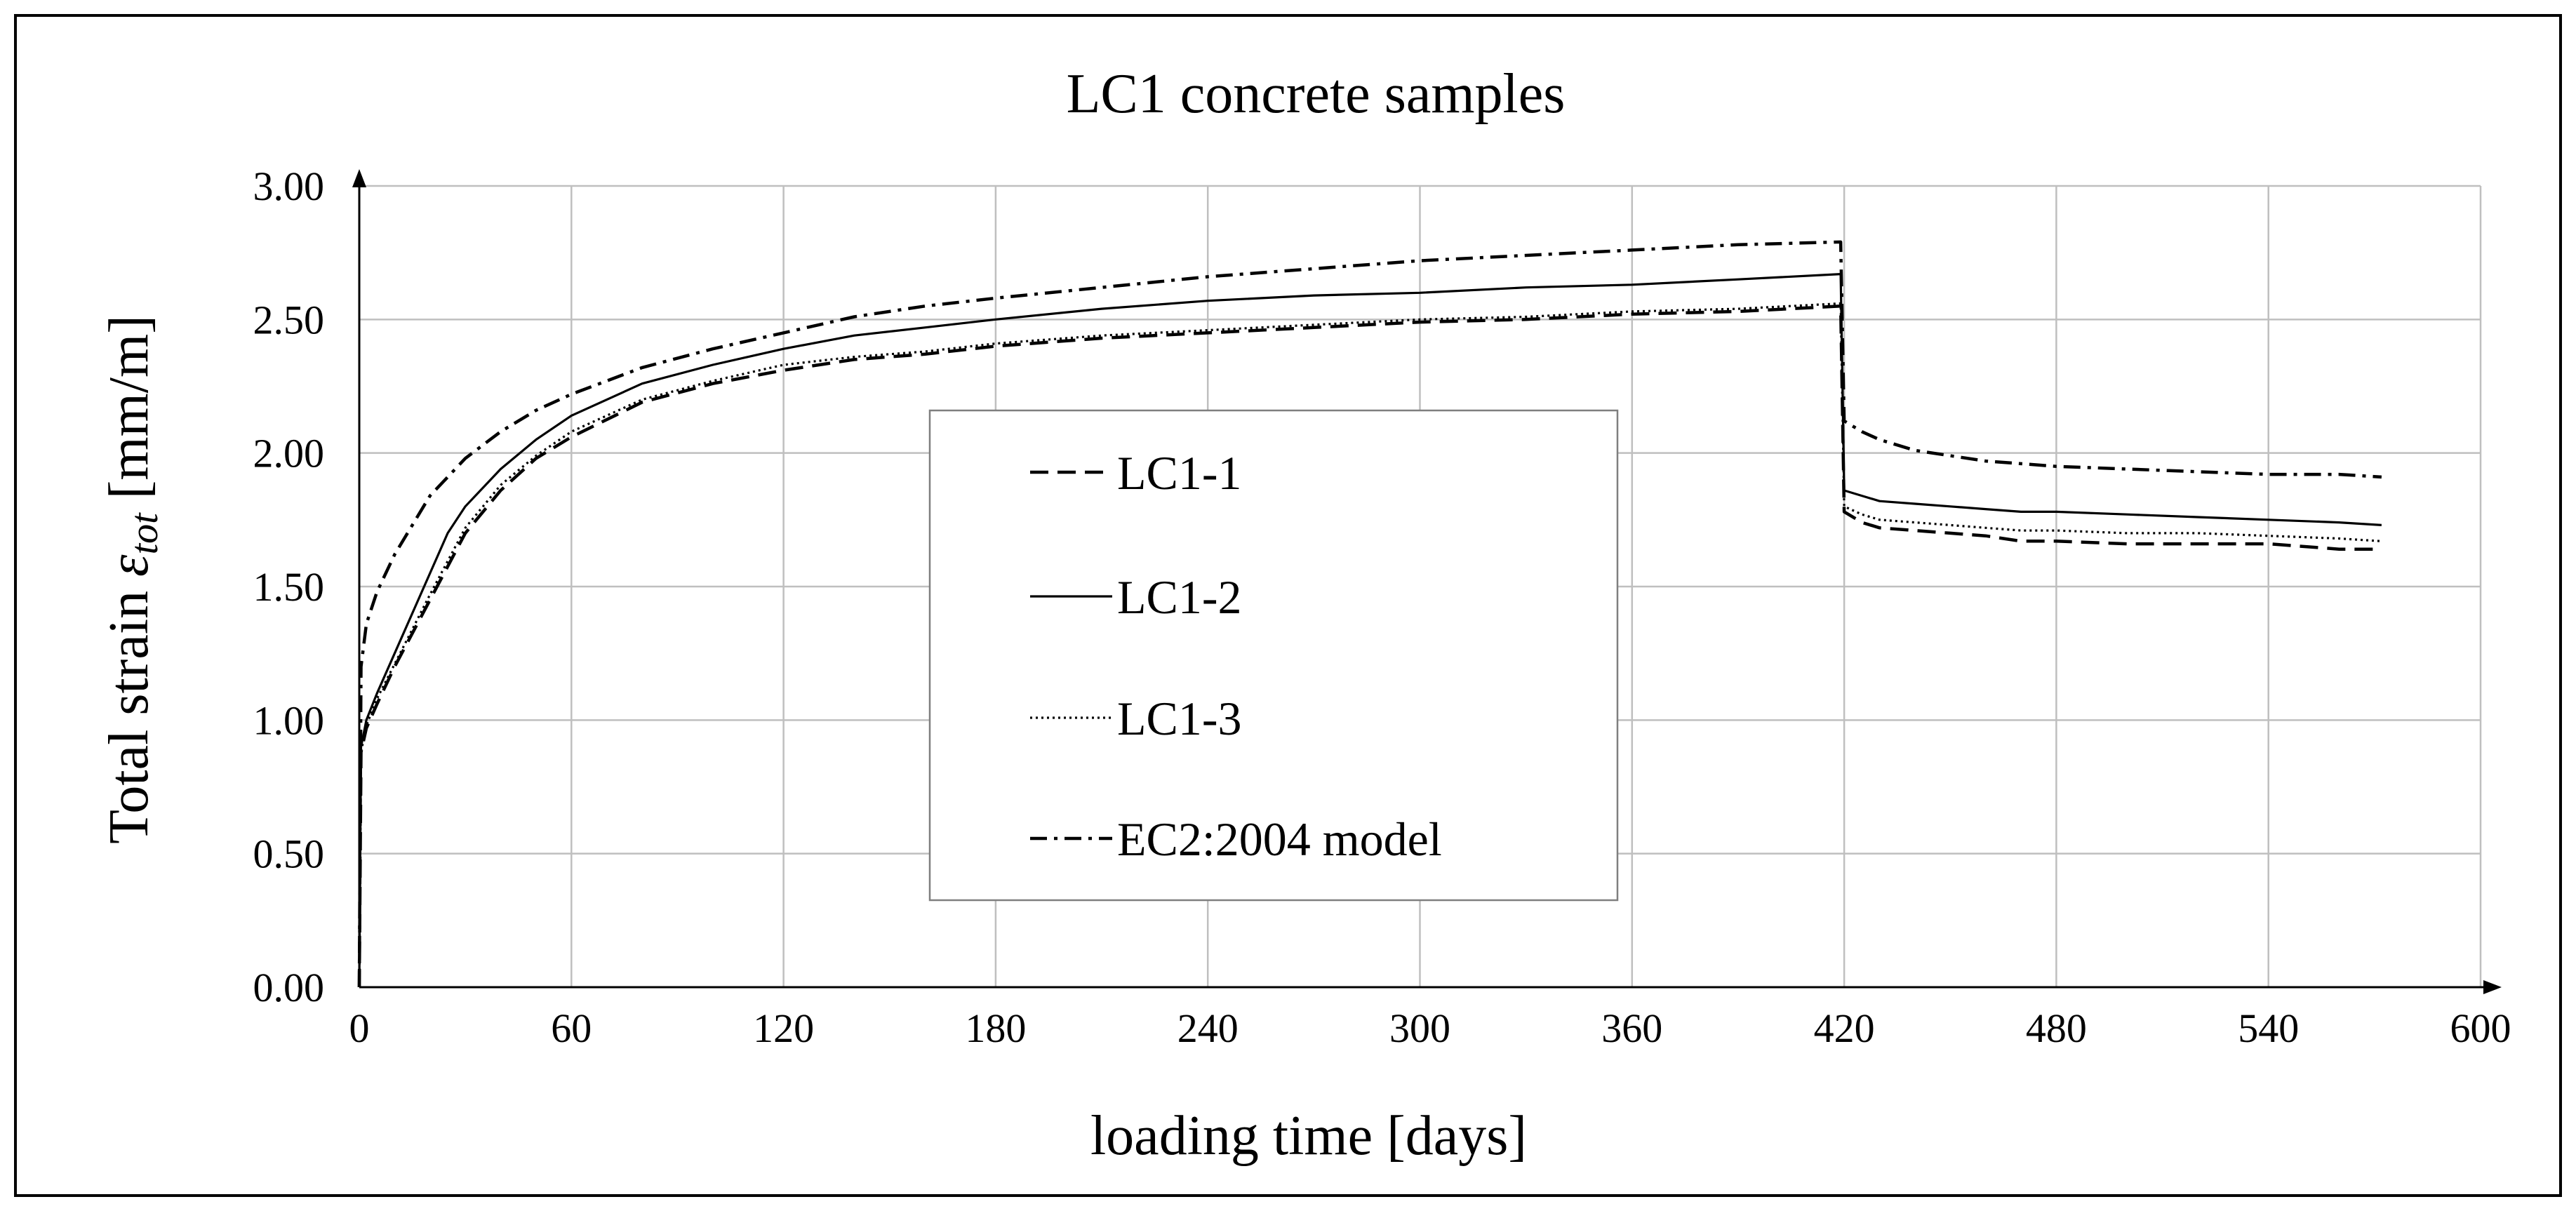 The image size is (2576, 1211). I want to click on x-tick-label: 480, so click(2056, 1028).